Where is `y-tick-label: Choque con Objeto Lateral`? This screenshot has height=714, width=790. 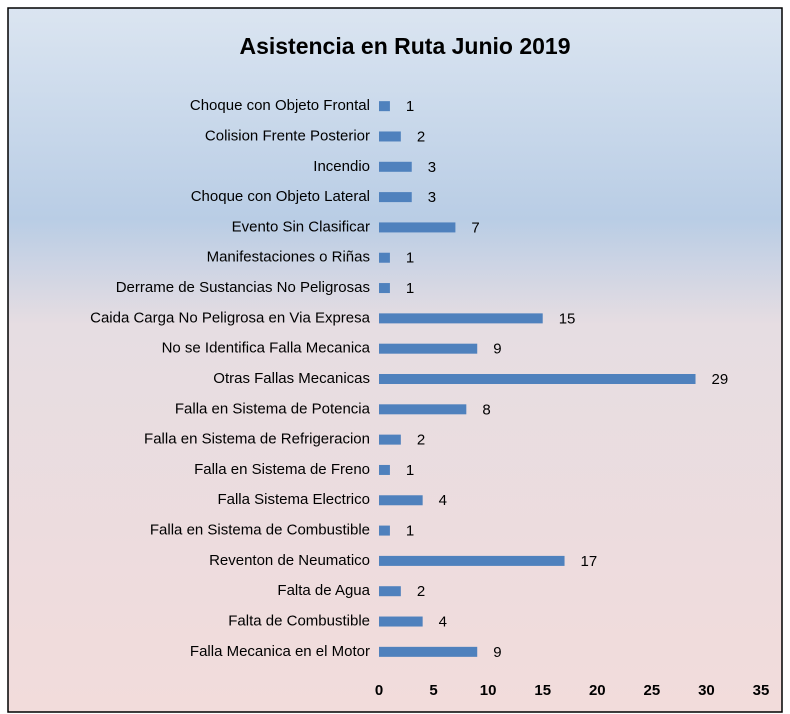
y-tick-label: Choque con Objeto Lateral is located at coordinates (280, 196).